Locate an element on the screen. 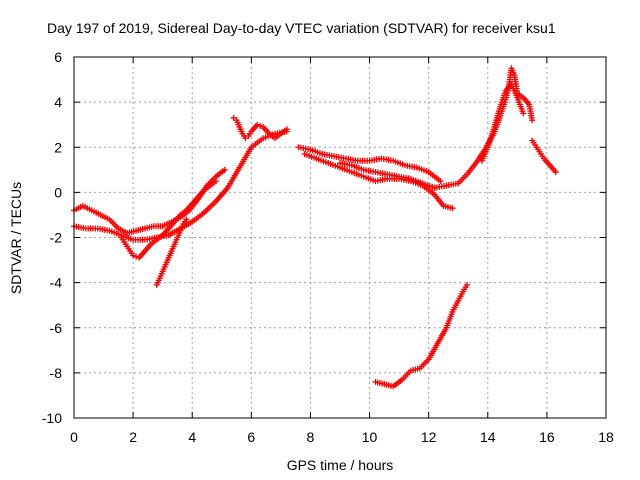 This screenshot has width=640, height=480. series-track-tail-16h is located at coordinates (544, 156).